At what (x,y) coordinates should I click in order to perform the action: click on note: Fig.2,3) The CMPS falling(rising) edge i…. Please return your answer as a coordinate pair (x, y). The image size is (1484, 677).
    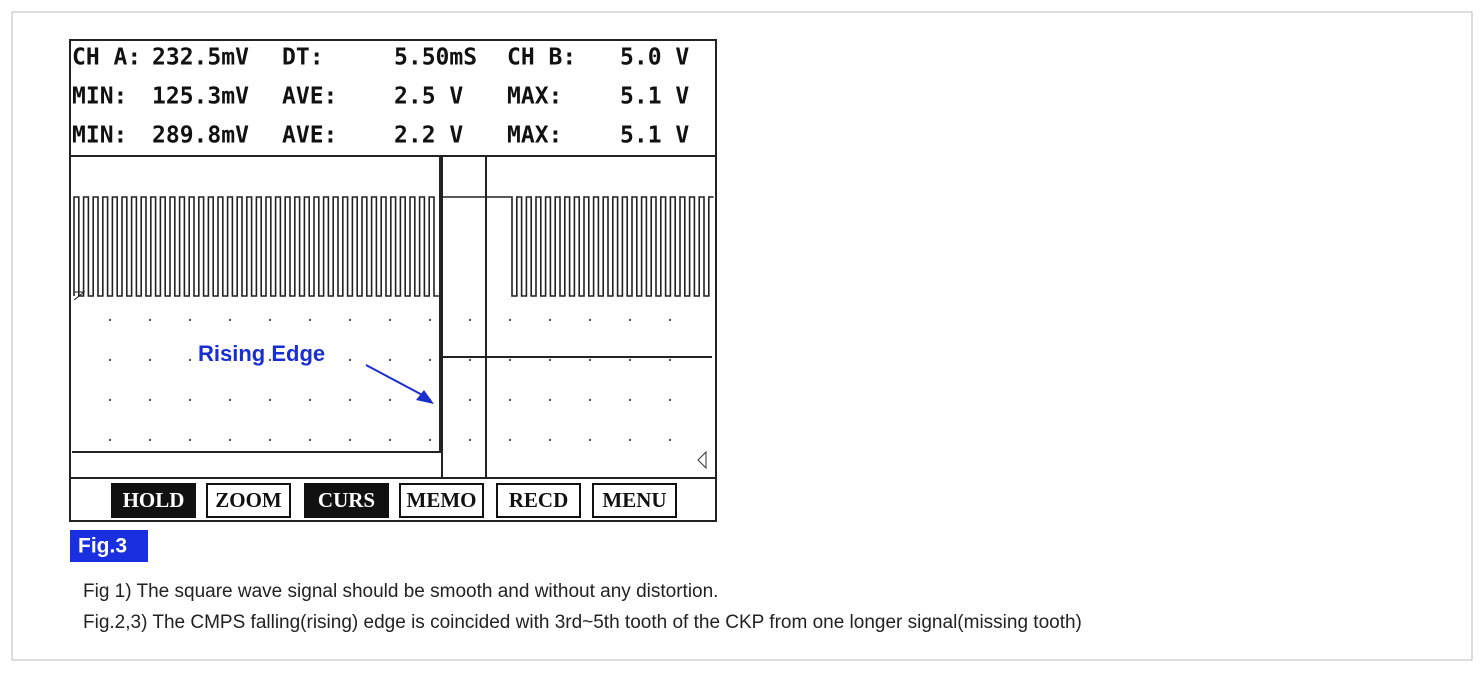
    Looking at the image, I should click on (582, 622).